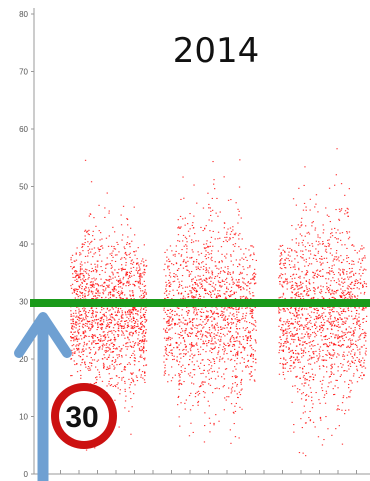  I want to click on speed-limit-sign: 30, so click(84, 416).